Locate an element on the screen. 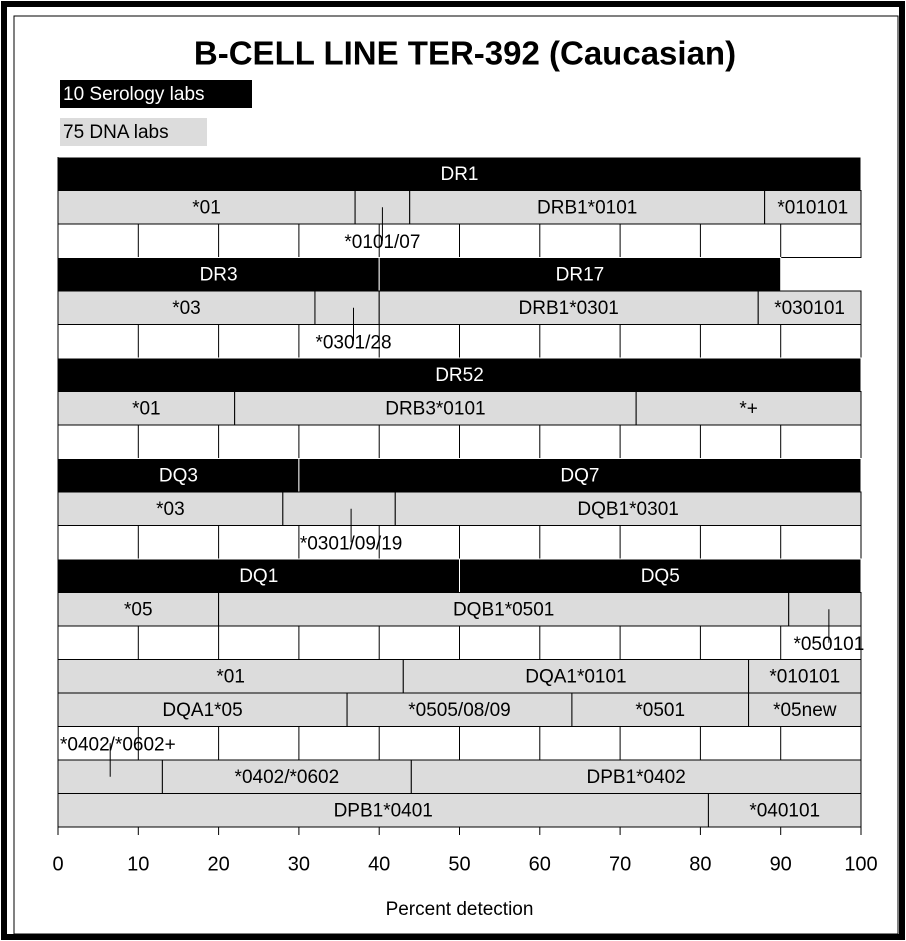 The height and width of the screenshot is (941, 906). x-tick-label: 60 is located at coordinates (540, 864).